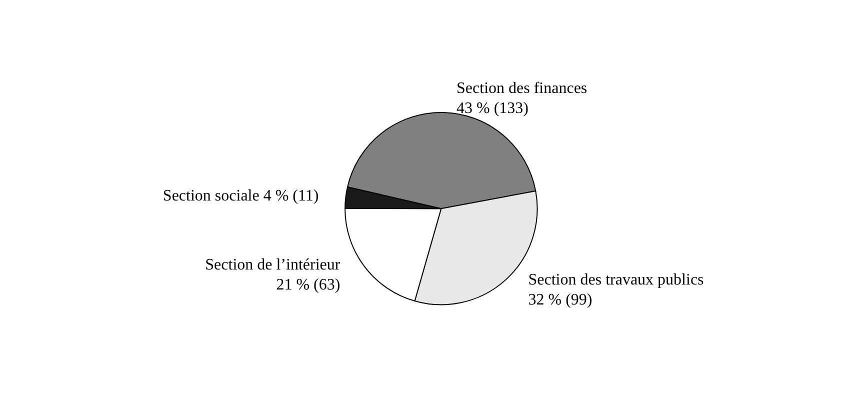 The width and height of the screenshot is (865, 409). What do you see at coordinates (308, 285) in the screenshot?
I see `data-label: 21 % (63)` at bounding box center [308, 285].